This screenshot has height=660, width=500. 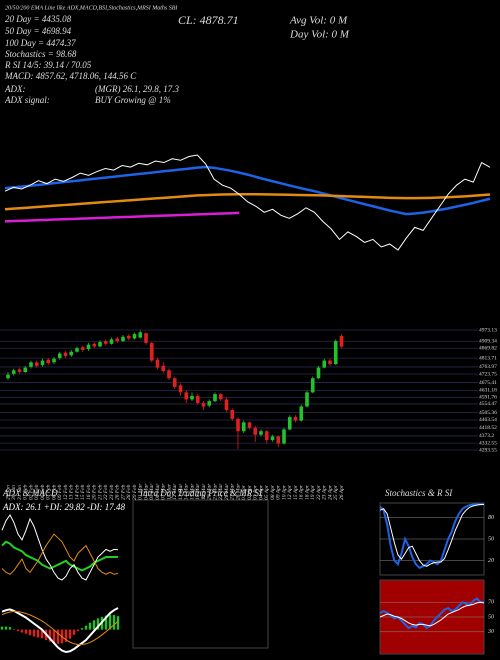 What do you see at coordinates (279, 492) in the screenshot?
I see `x-tick-label: 09 Apr` at bounding box center [279, 492].